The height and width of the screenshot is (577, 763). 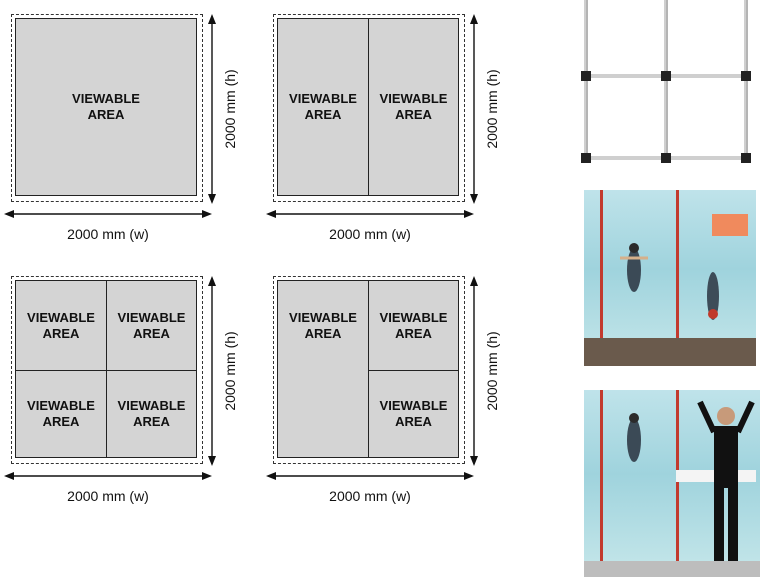 What do you see at coordinates (666, 83) in the screenshot?
I see `frame-structure-photo` at bounding box center [666, 83].